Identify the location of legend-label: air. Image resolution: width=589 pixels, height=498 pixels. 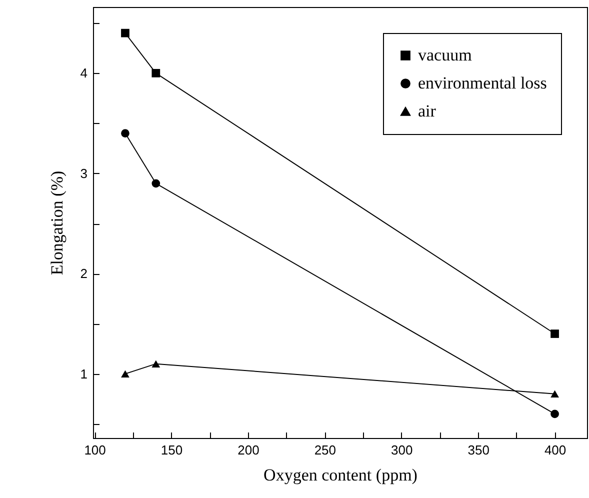
(427, 111).